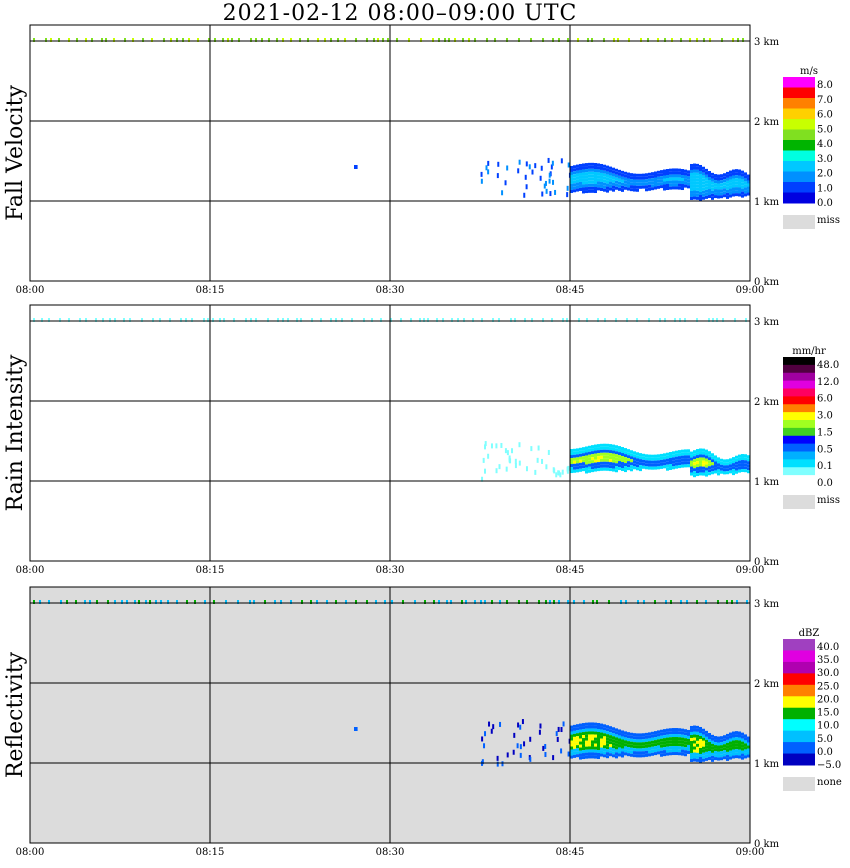  Describe the element at coordinates (390, 290) in the screenshot. I see `x-tick-label: 08:30` at that location.